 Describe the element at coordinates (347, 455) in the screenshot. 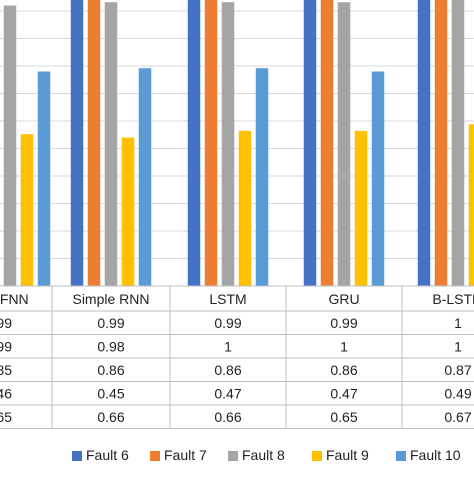

I see `legend-label: Fault 9` at that location.